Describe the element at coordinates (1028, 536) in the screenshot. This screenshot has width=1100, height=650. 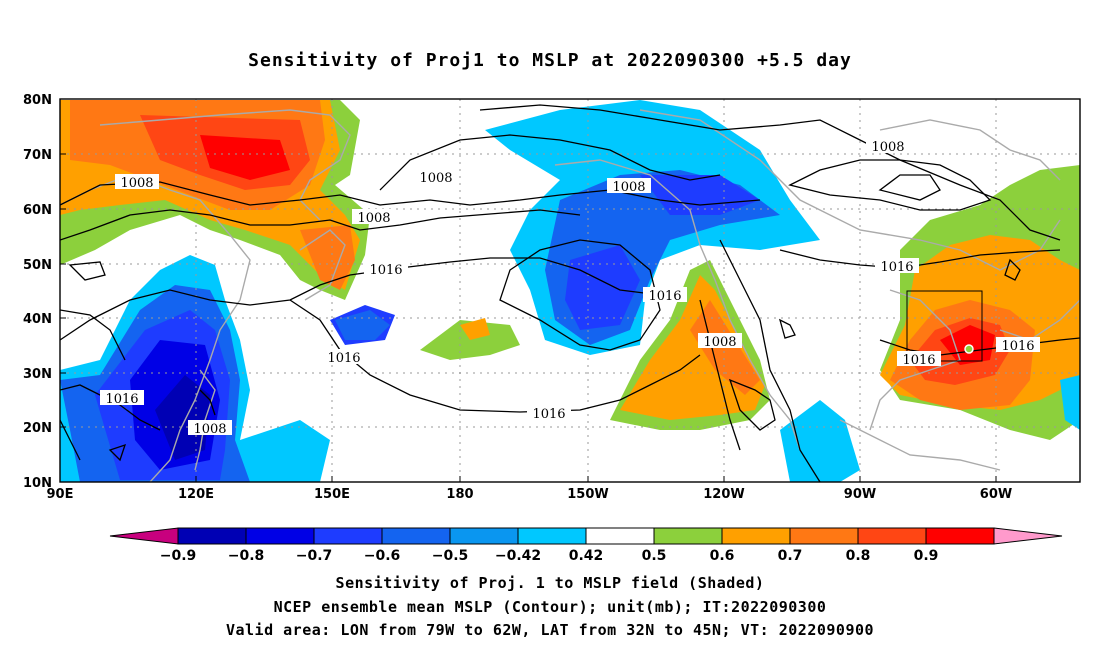
I see `colorbar-max-arrow` at that location.